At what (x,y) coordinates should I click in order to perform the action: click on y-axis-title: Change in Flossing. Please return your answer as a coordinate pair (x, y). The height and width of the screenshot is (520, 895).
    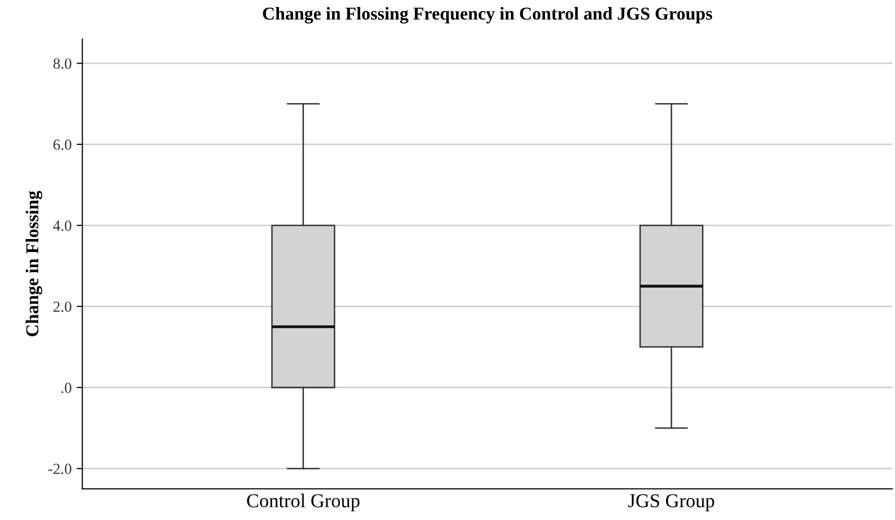
    Looking at the image, I should click on (34, 263).